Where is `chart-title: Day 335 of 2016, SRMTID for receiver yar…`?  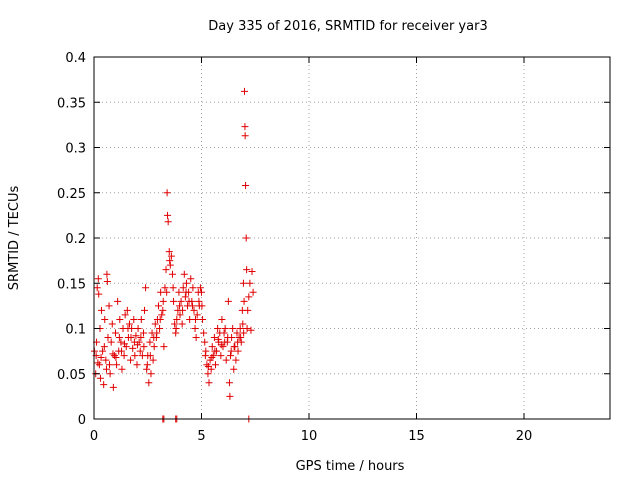 chart-title: Day 335 of 2016, SRMTID for receiver yar… is located at coordinates (347, 26).